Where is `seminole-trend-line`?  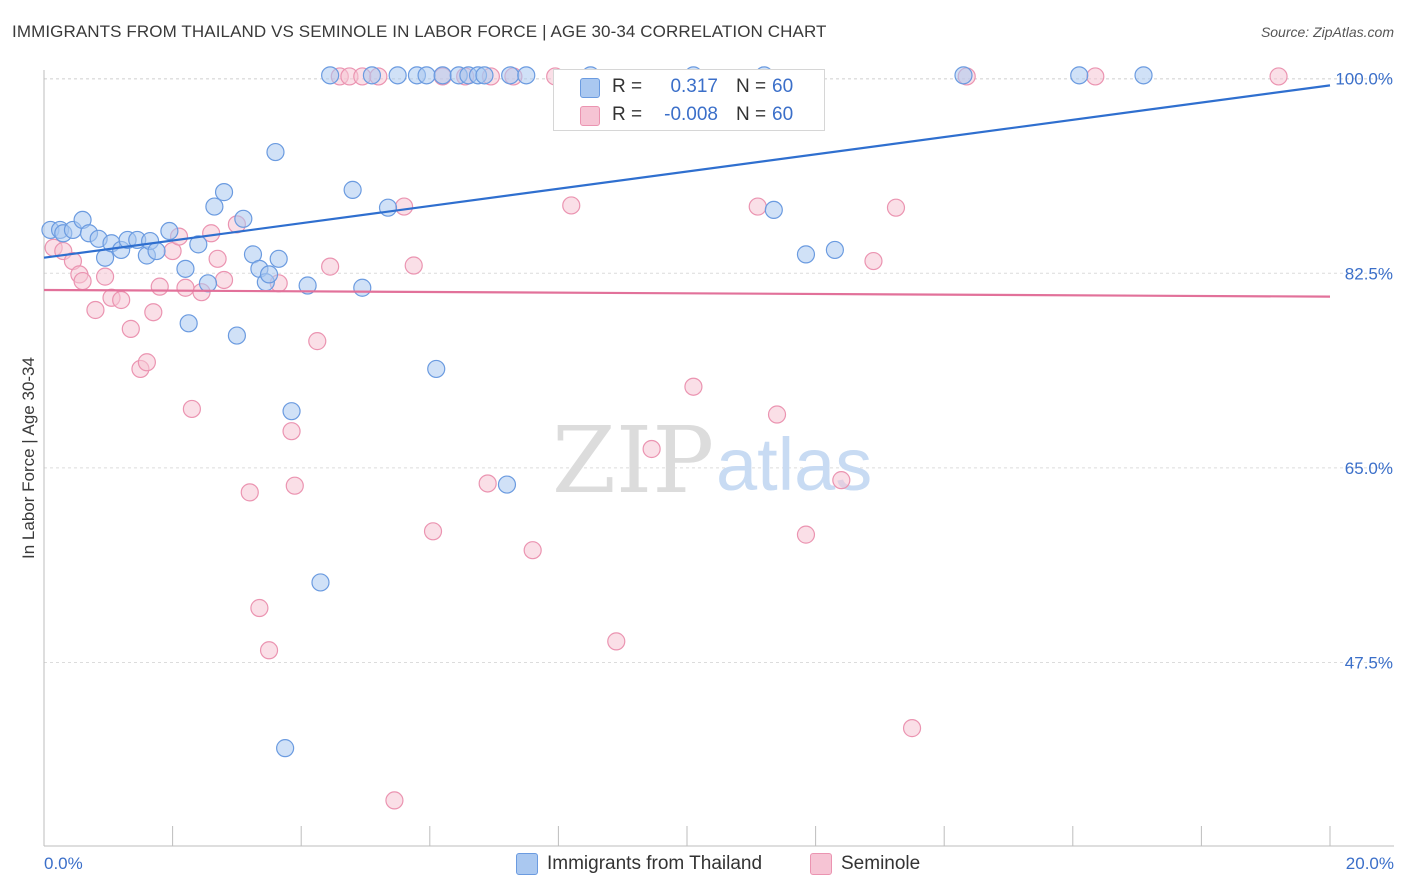
seminole-trend-line is located at coordinates (687, 293).